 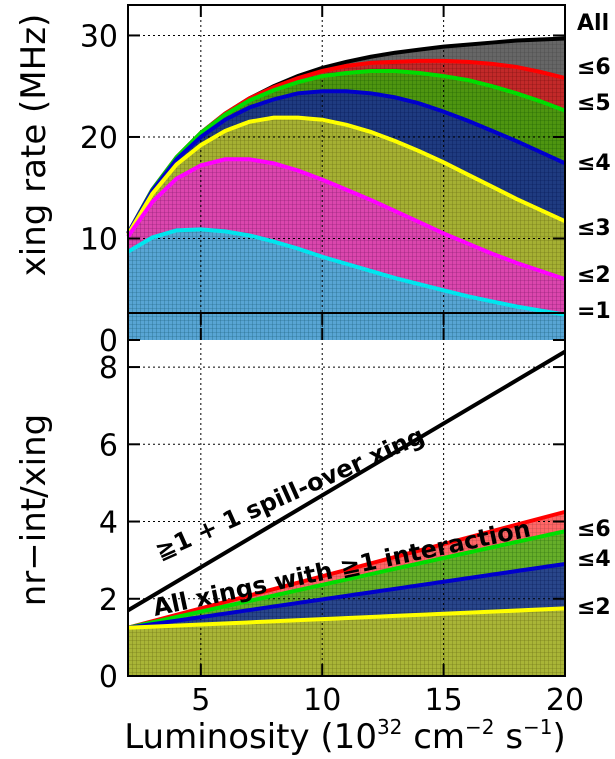 I want to click on y-tick-label-30: 30, so click(x=99, y=36).